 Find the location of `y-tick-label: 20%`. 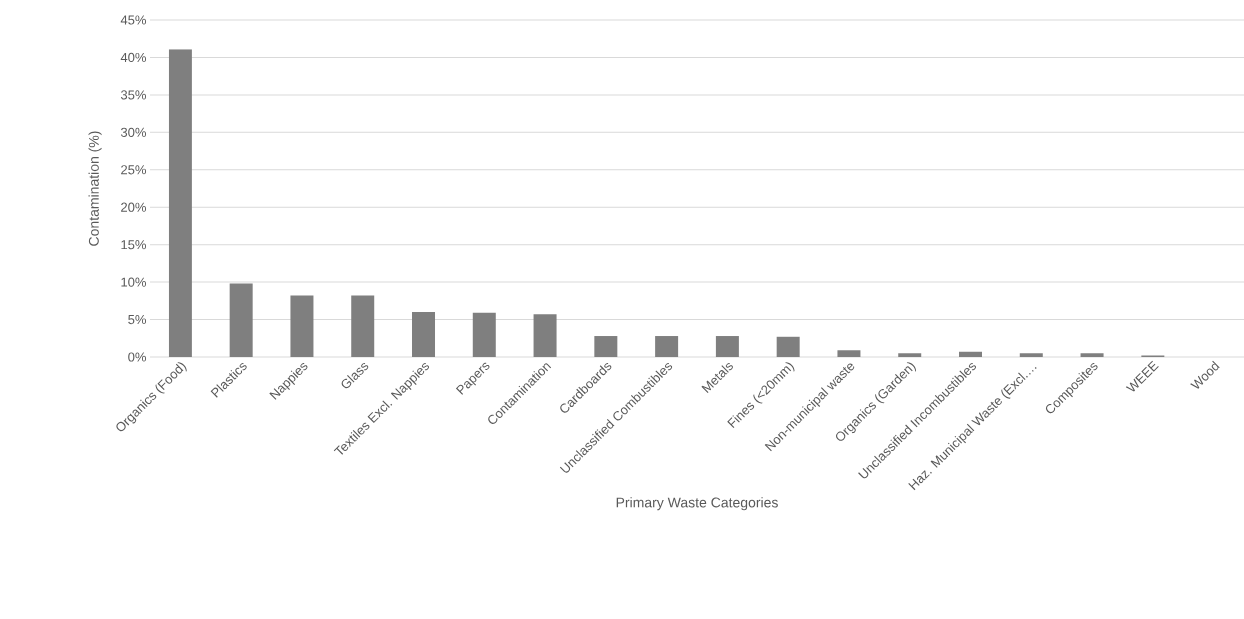

y-tick-label: 20% is located at coordinates (134, 207).